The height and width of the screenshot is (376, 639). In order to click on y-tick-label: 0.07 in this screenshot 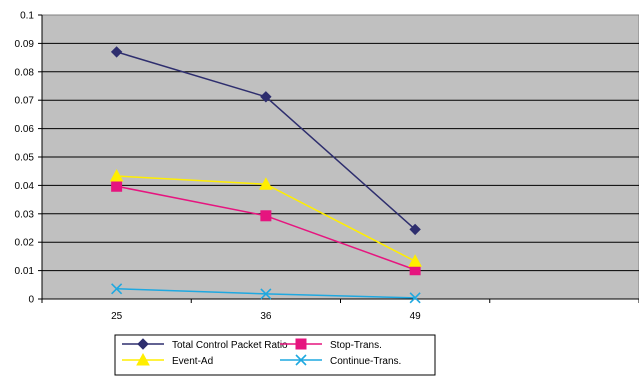, I will do `click(25, 101)`.